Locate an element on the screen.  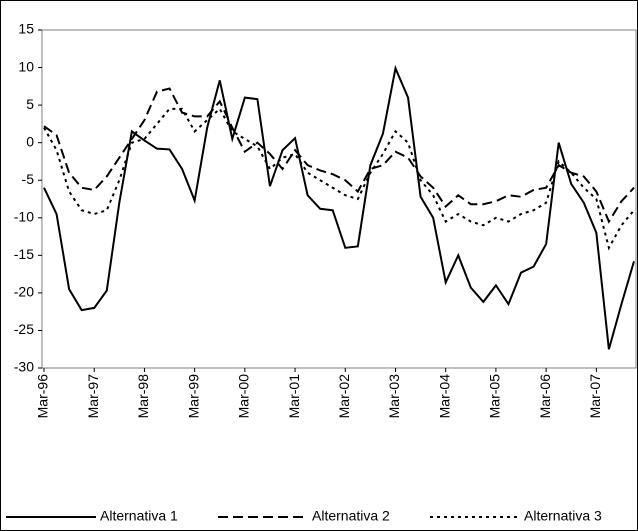
y-tick-label: -20 is located at coordinates (24, 292).